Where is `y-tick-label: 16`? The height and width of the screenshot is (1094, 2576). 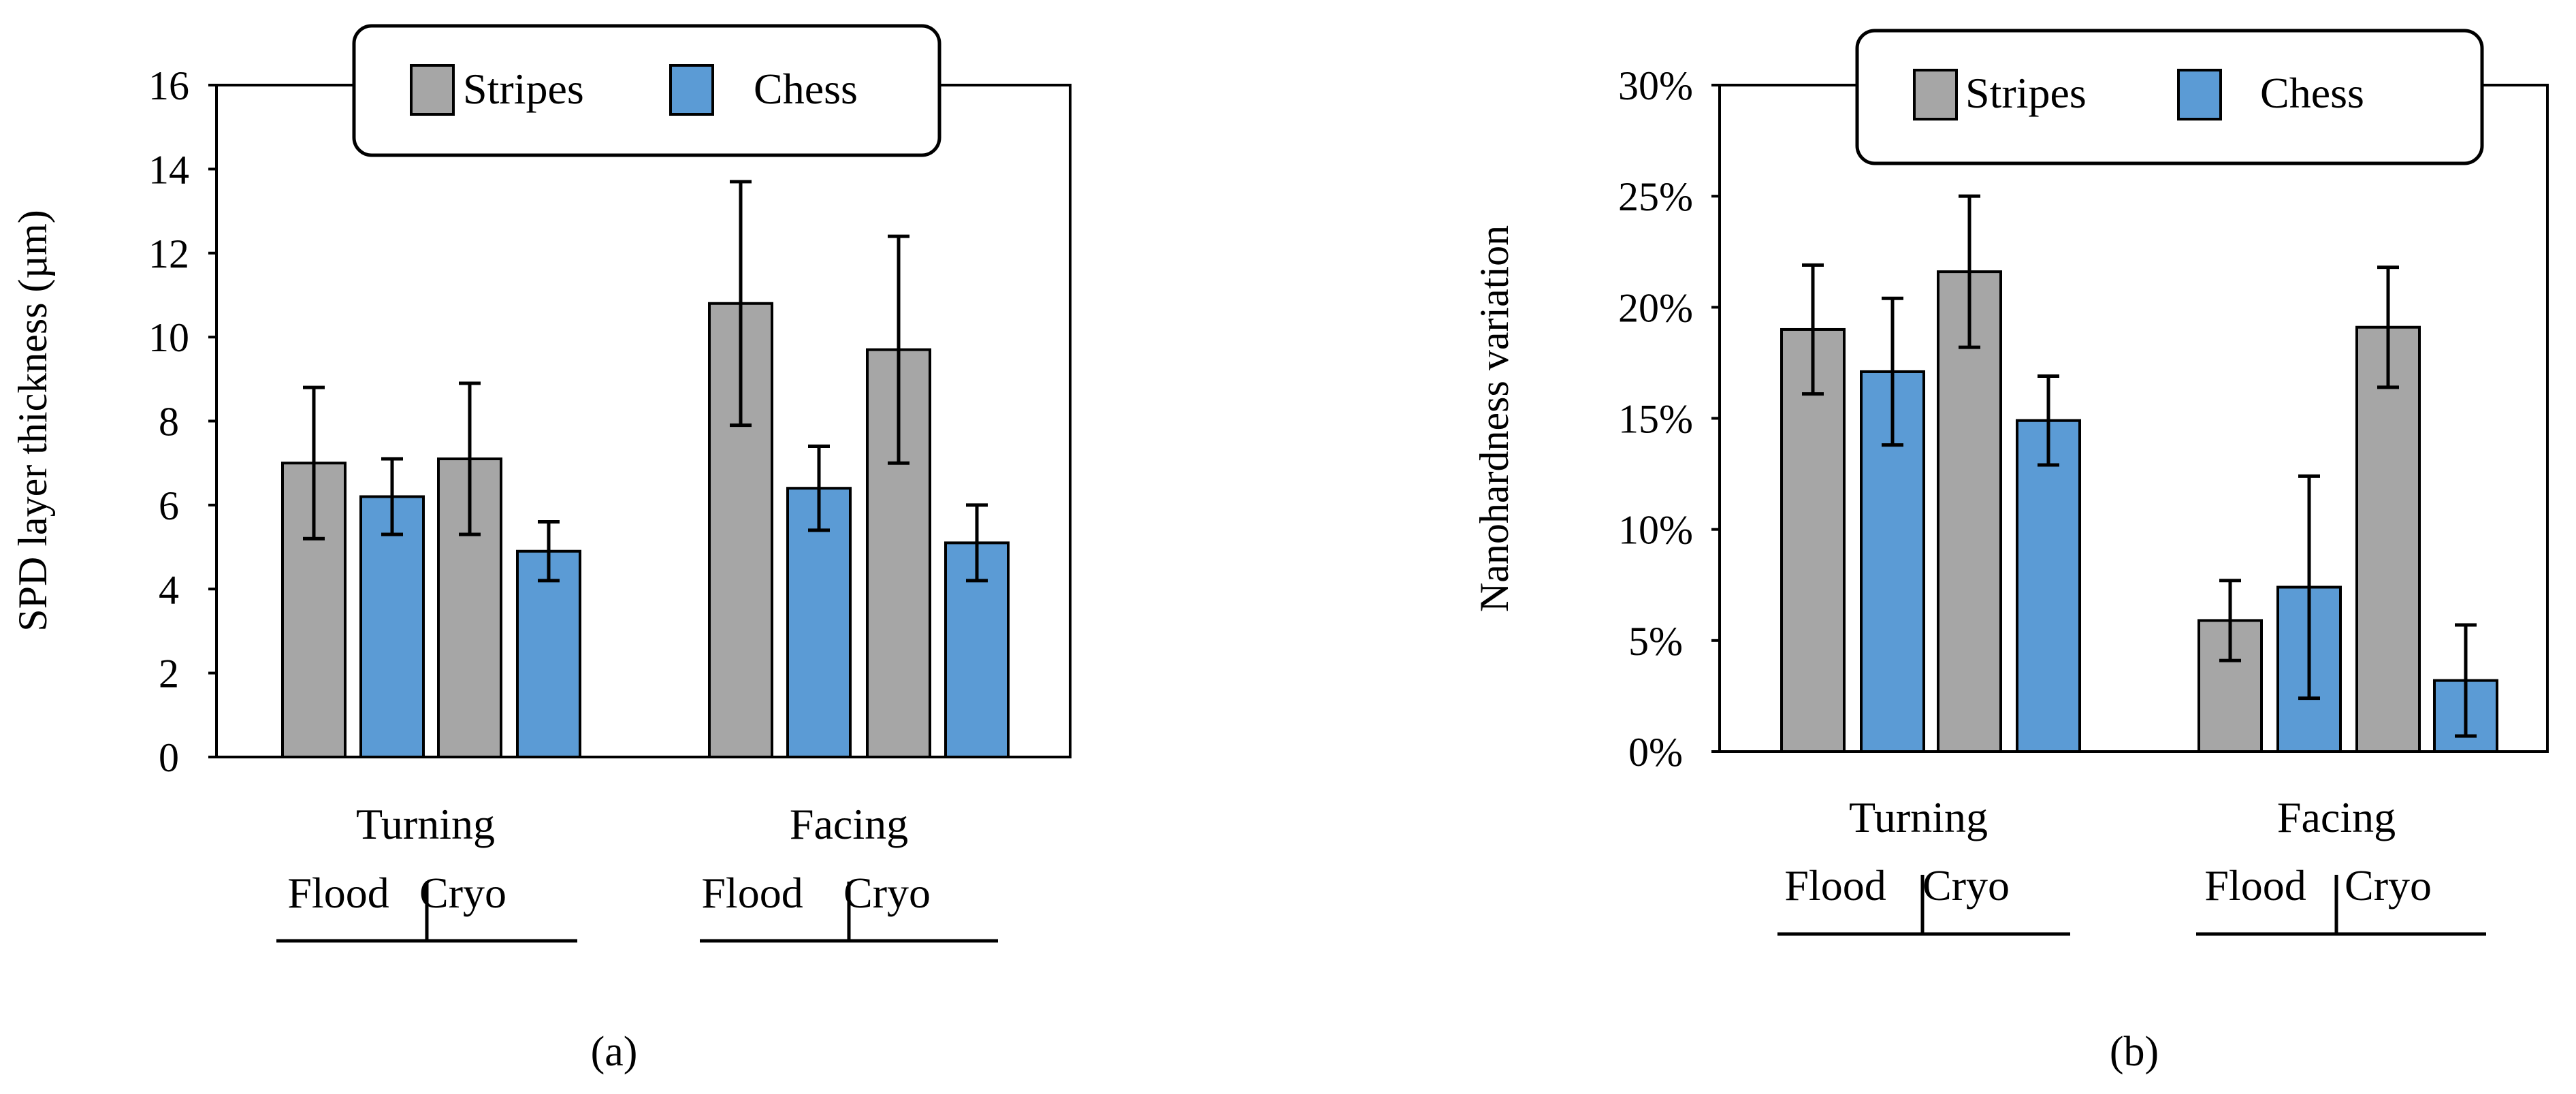
y-tick-label: 16 is located at coordinates (168, 85).